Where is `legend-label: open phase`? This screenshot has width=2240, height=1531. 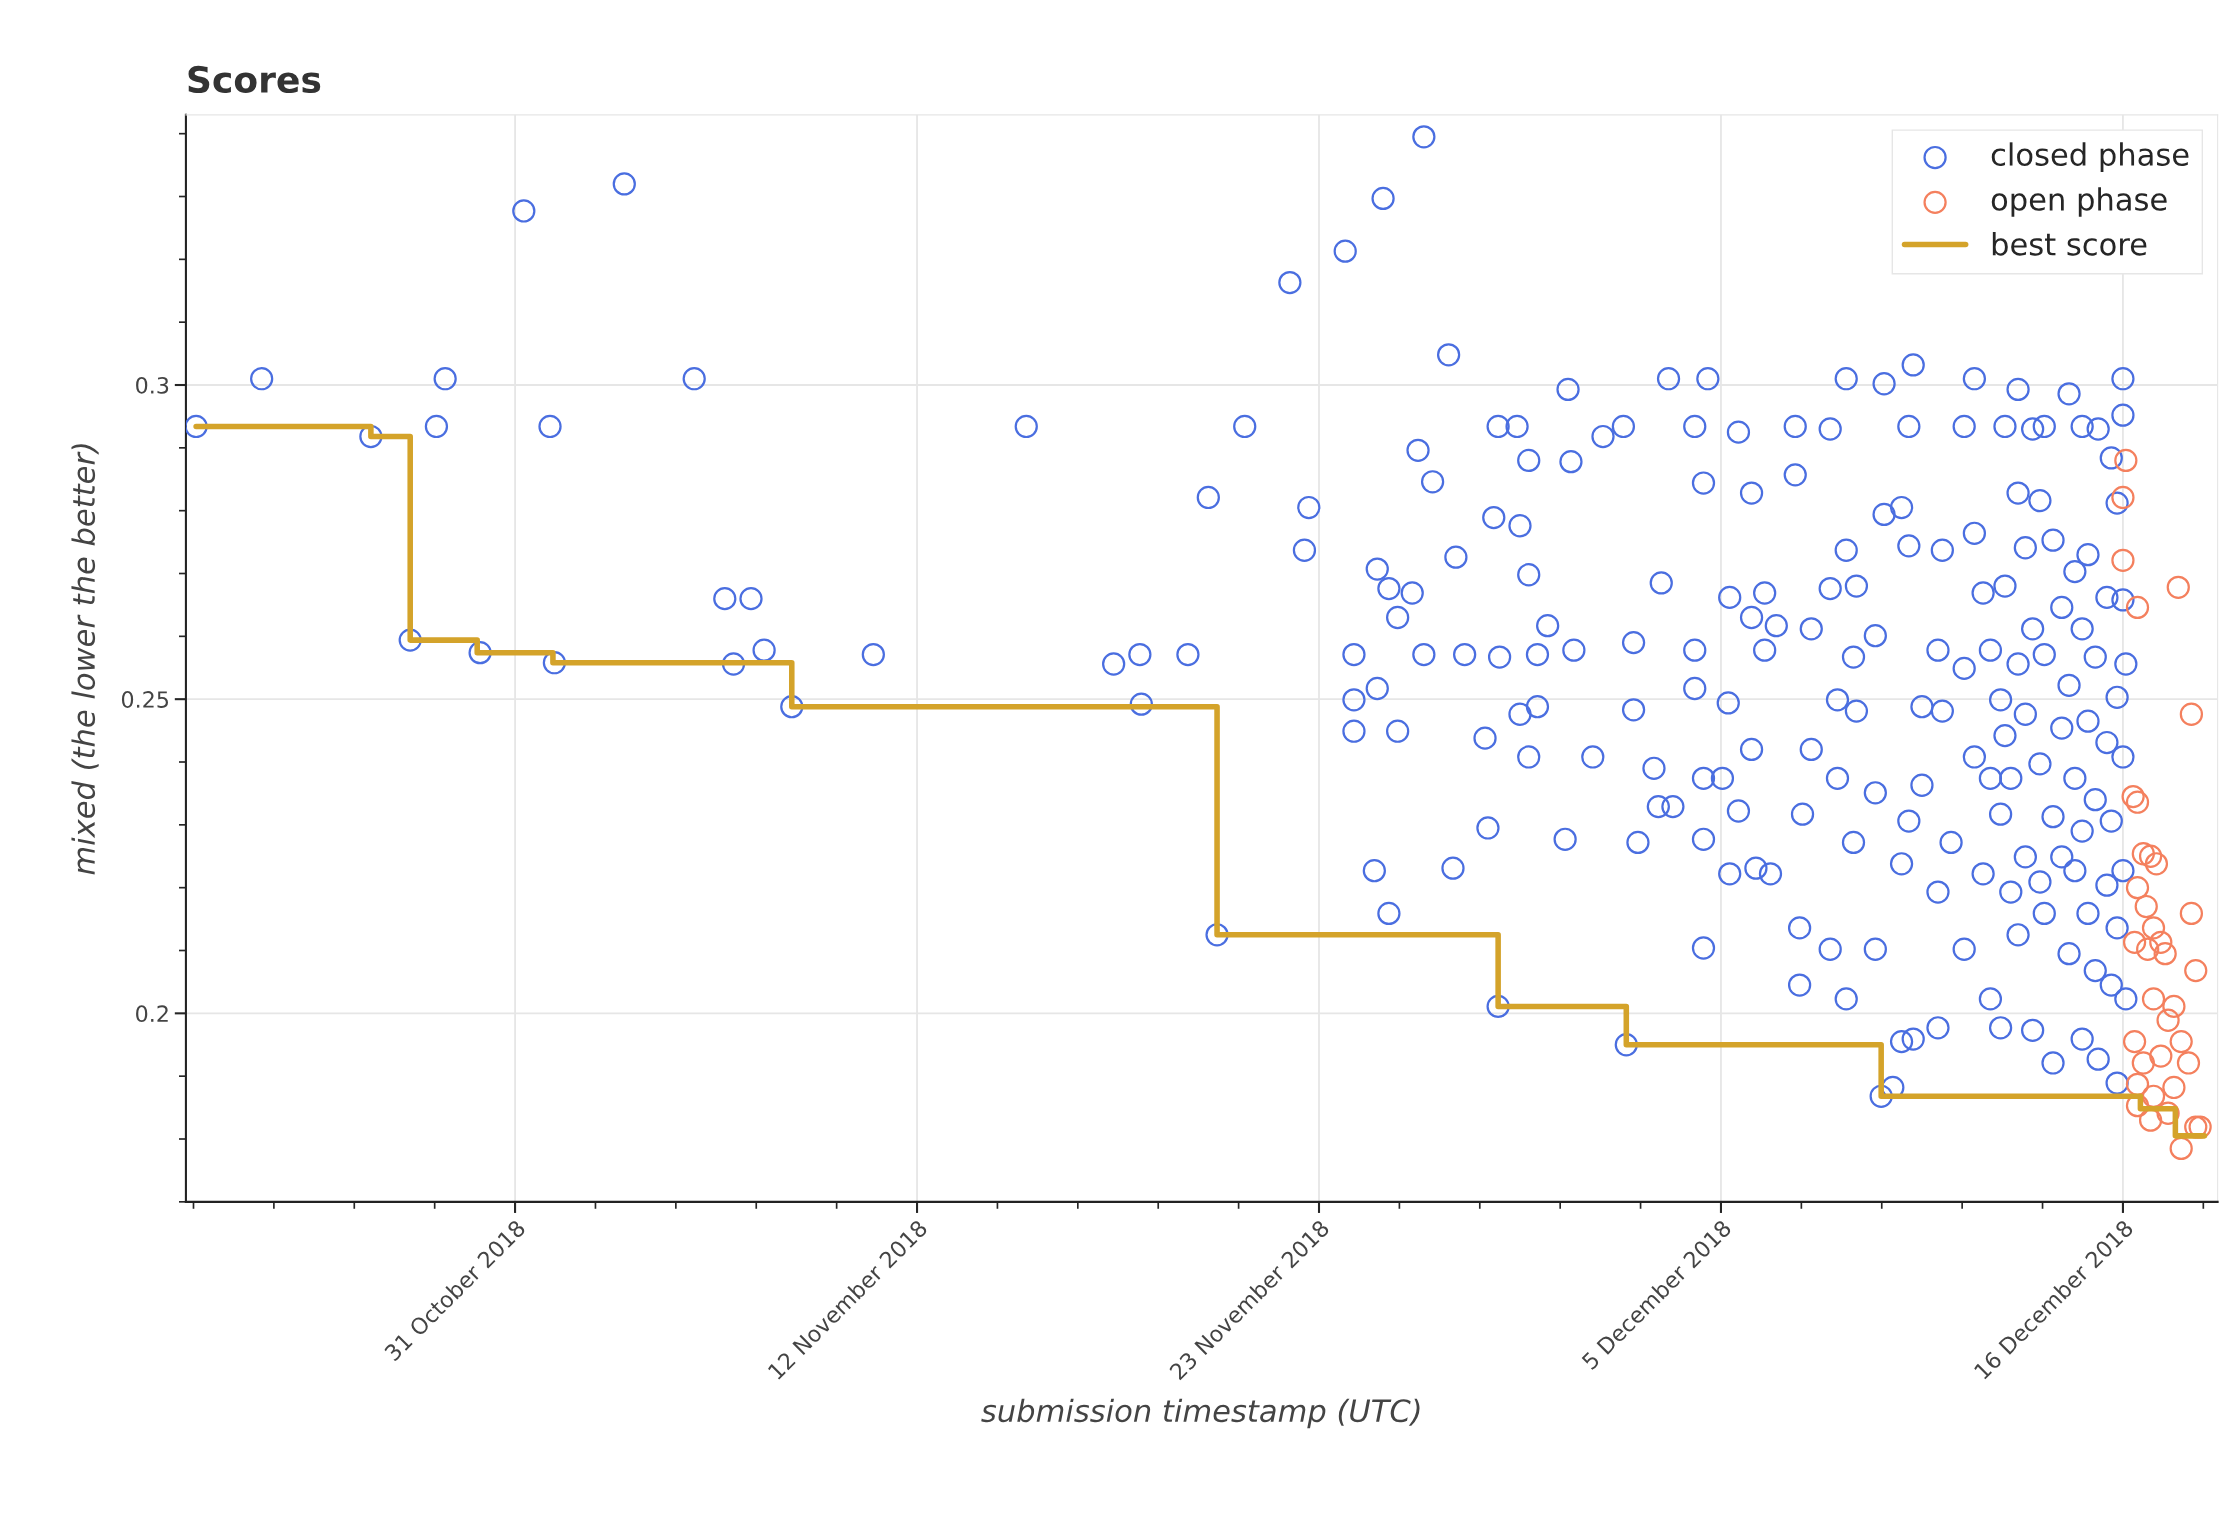 legend-label: open phase is located at coordinates (2079, 202).